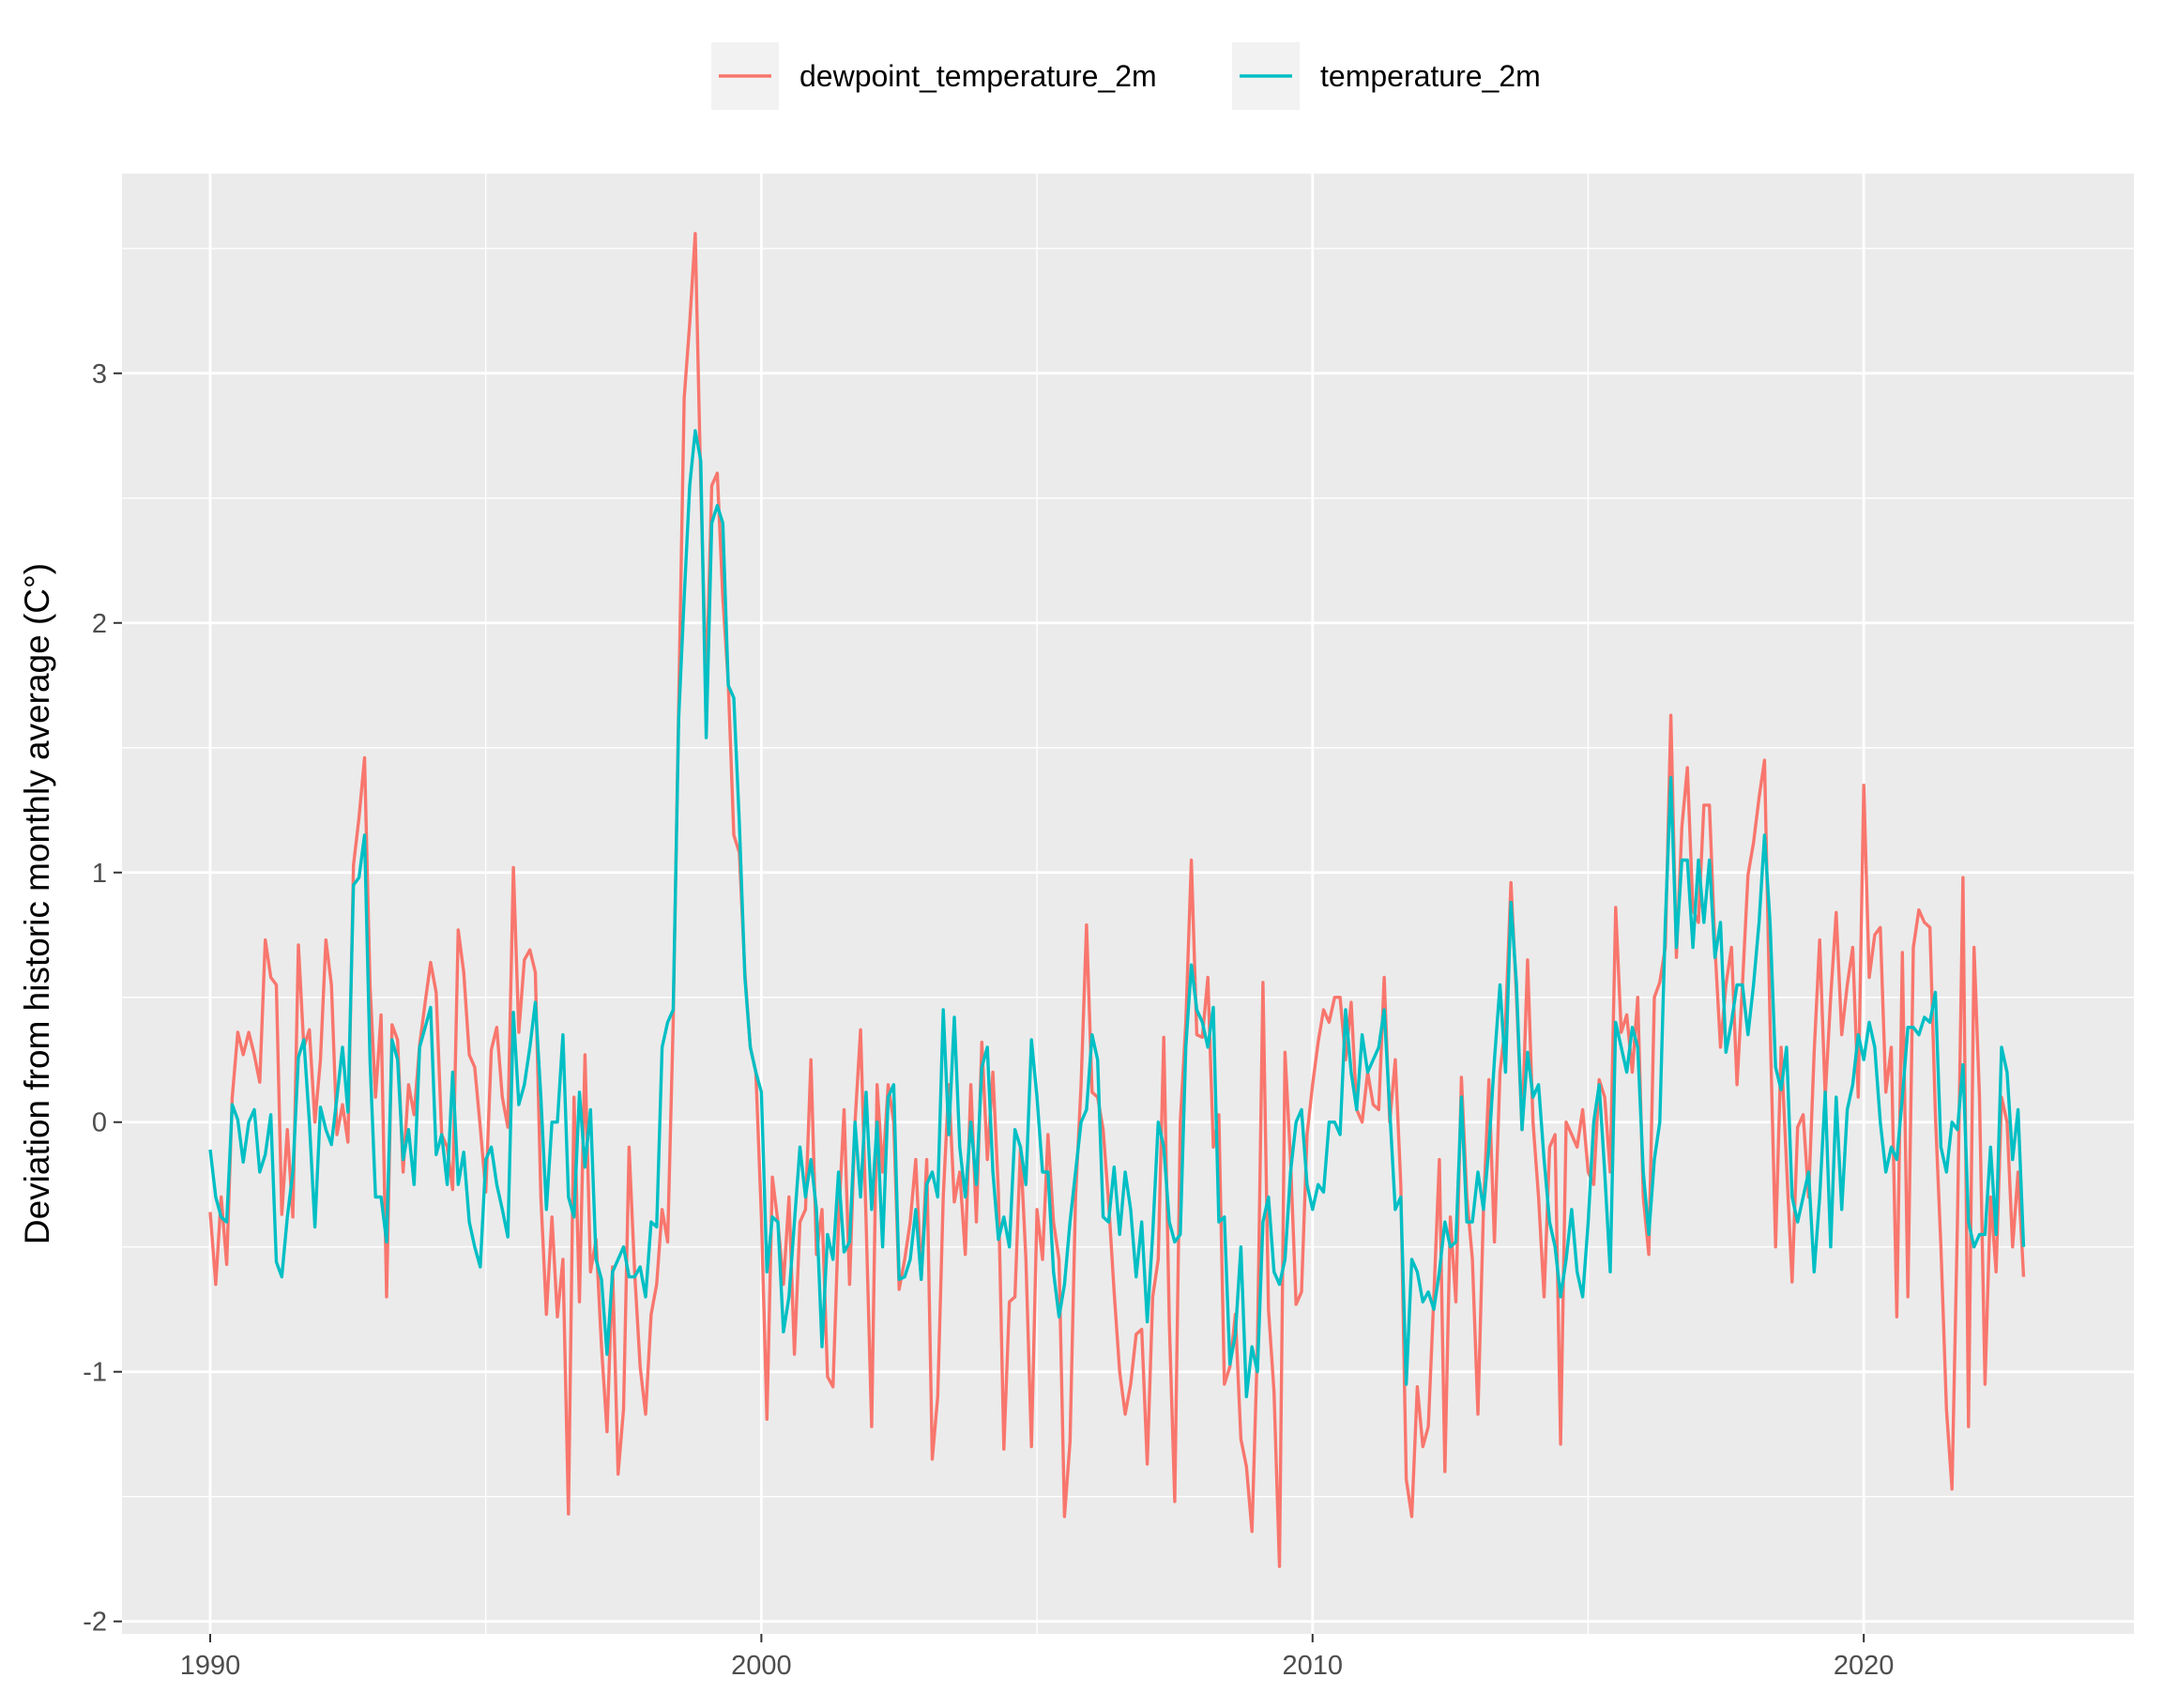  I want to click on x-tick-label: 2000, so click(762, 1666).